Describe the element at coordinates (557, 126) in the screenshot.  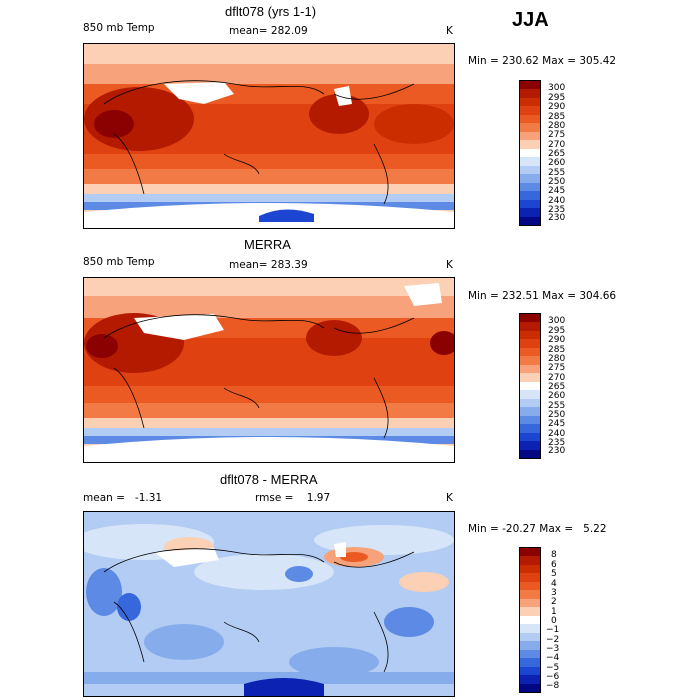
I see `panel1-tick: 280` at that location.